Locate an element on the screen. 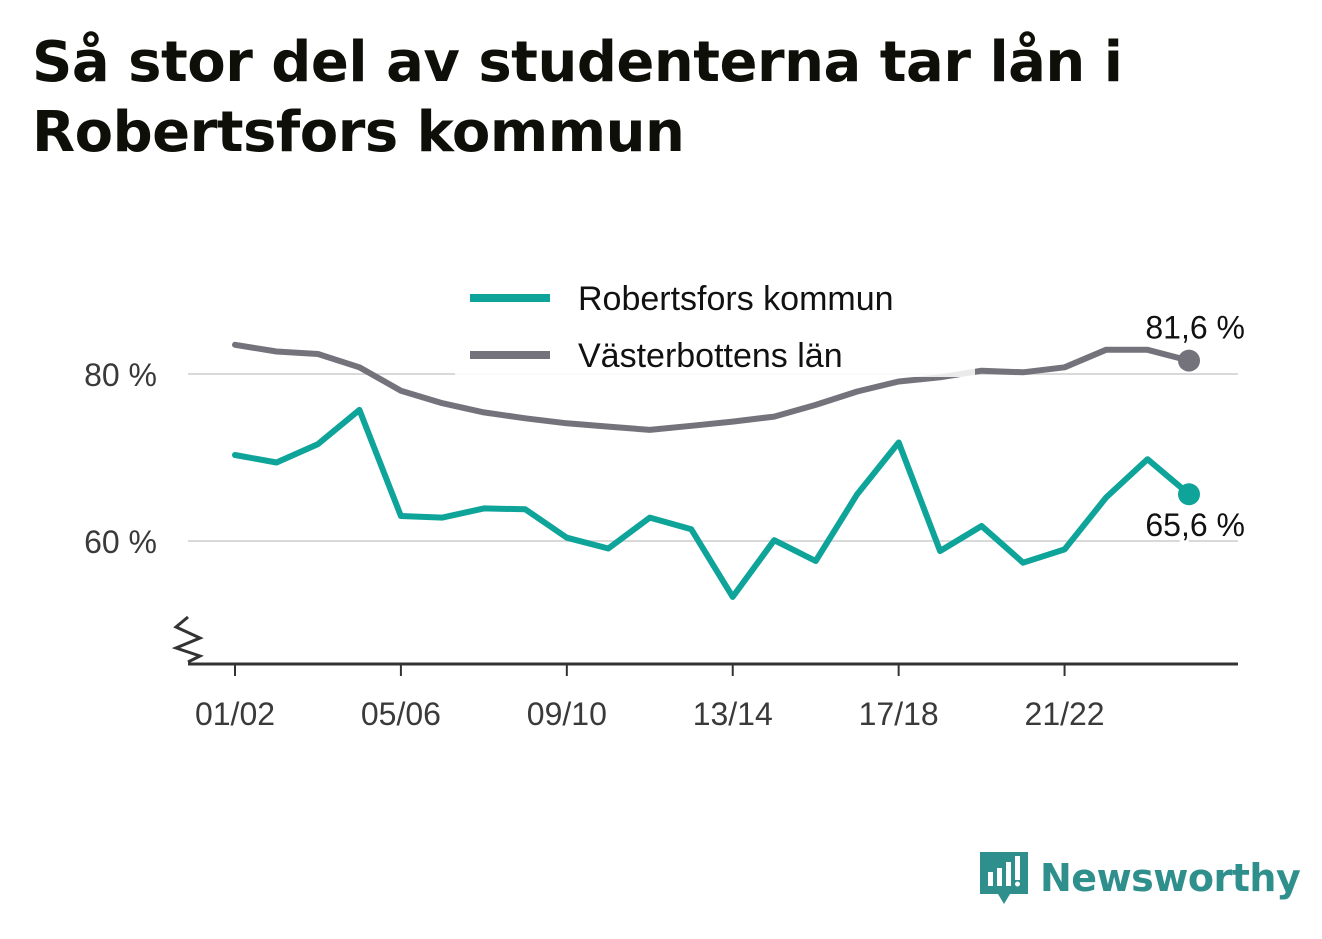  x-tick-label: 13/14 is located at coordinates (733, 714).